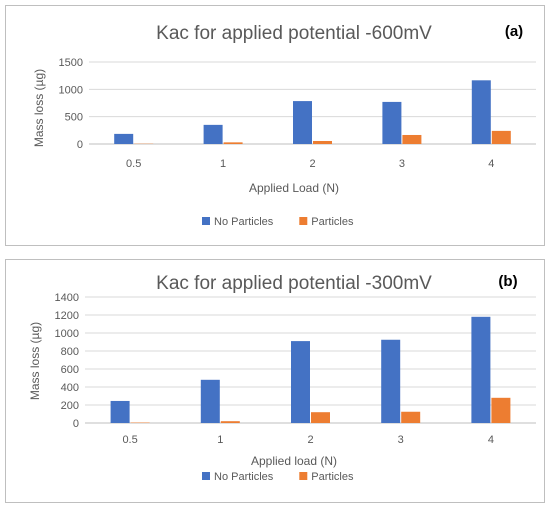 Image resolution: width=550 pixels, height=508 pixels. What do you see at coordinates (133, 164) in the screenshot?
I see `chart-a-x-tick-label: 0.5` at bounding box center [133, 164].